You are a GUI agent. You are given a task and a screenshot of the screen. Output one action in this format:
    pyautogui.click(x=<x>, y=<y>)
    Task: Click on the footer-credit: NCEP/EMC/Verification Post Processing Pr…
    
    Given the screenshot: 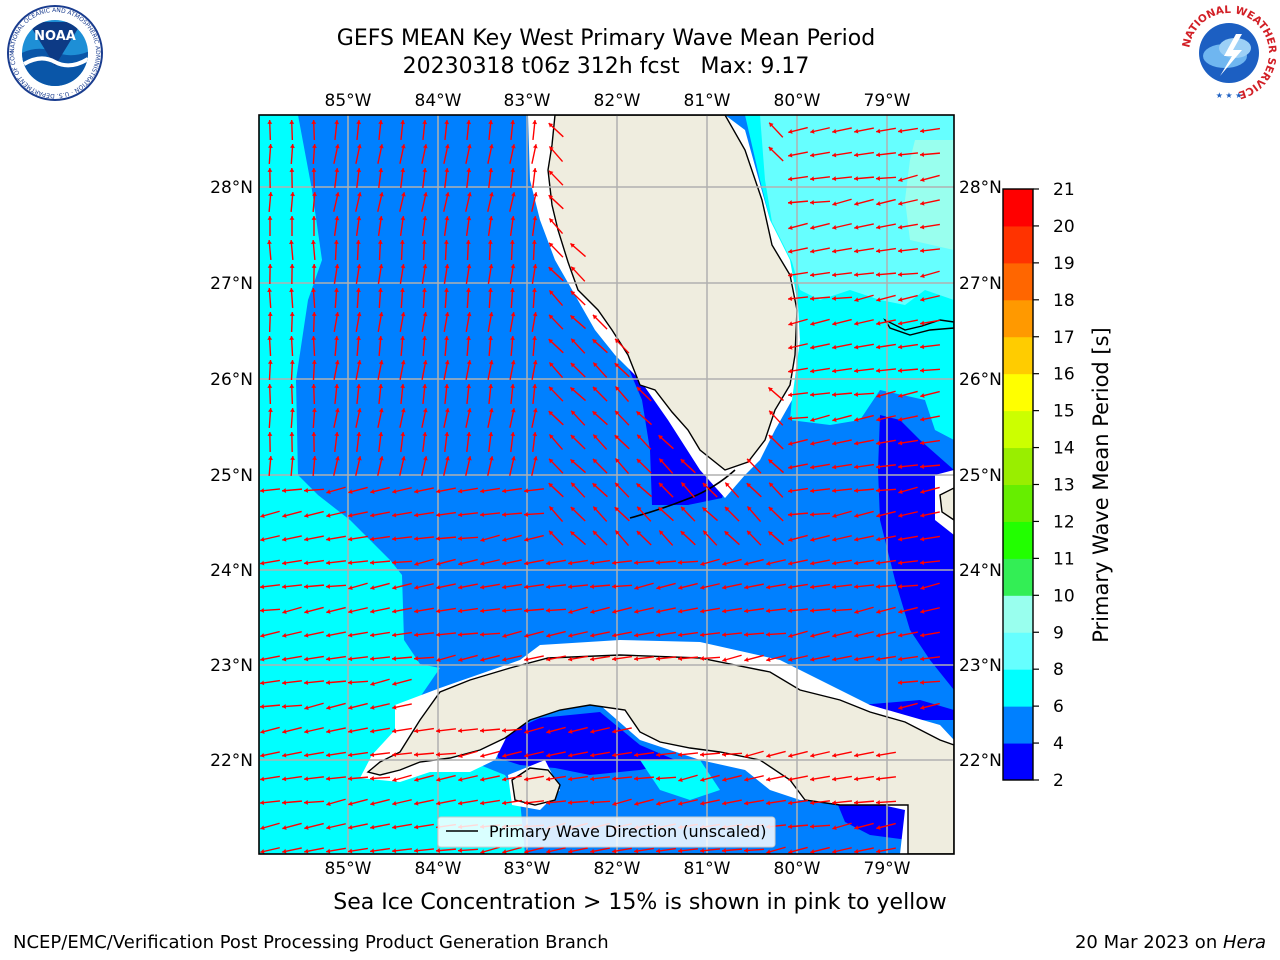 What is the action you would take?
    pyautogui.click(x=311, y=942)
    